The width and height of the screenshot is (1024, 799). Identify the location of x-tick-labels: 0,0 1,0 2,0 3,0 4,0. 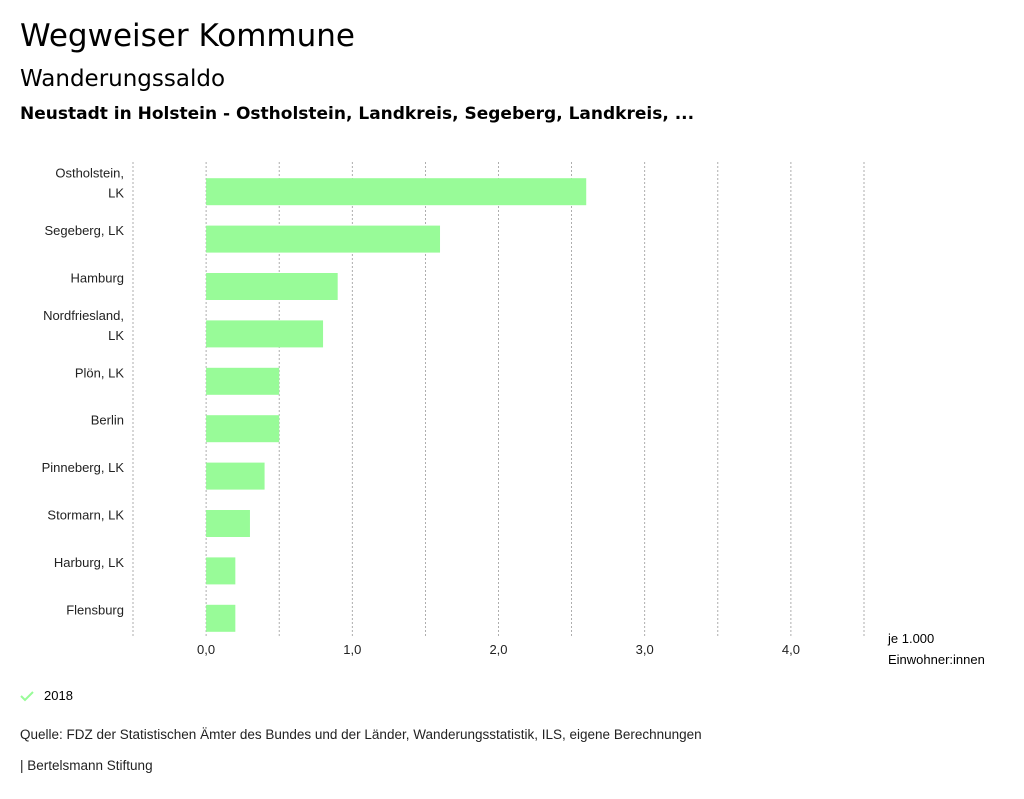
(498, 649).